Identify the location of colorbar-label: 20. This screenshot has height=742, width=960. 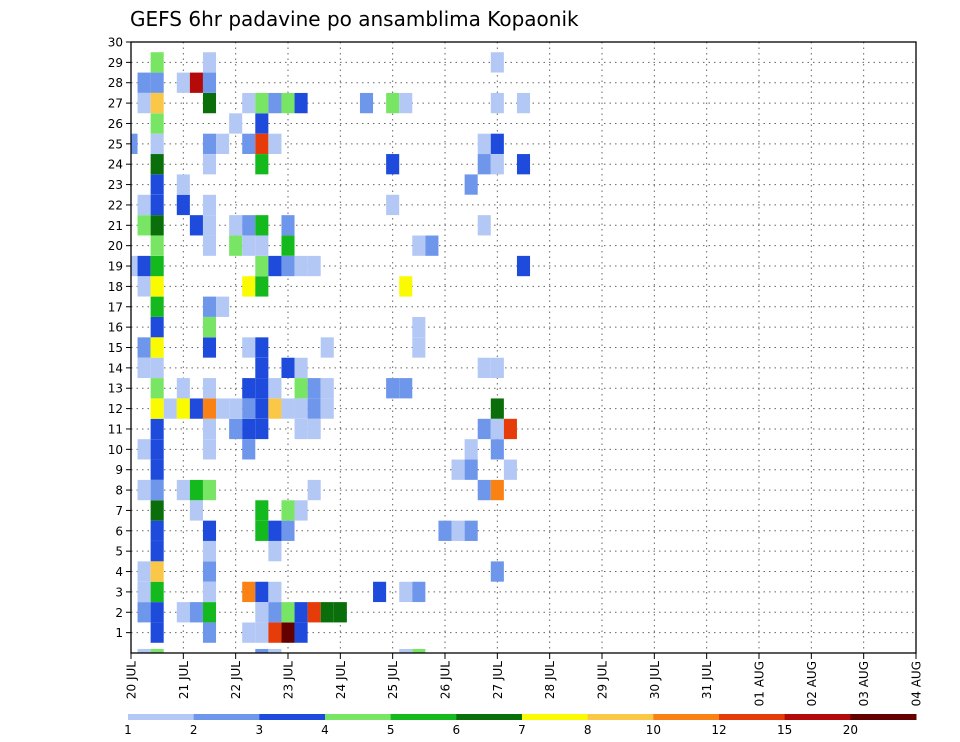
(850, 730).